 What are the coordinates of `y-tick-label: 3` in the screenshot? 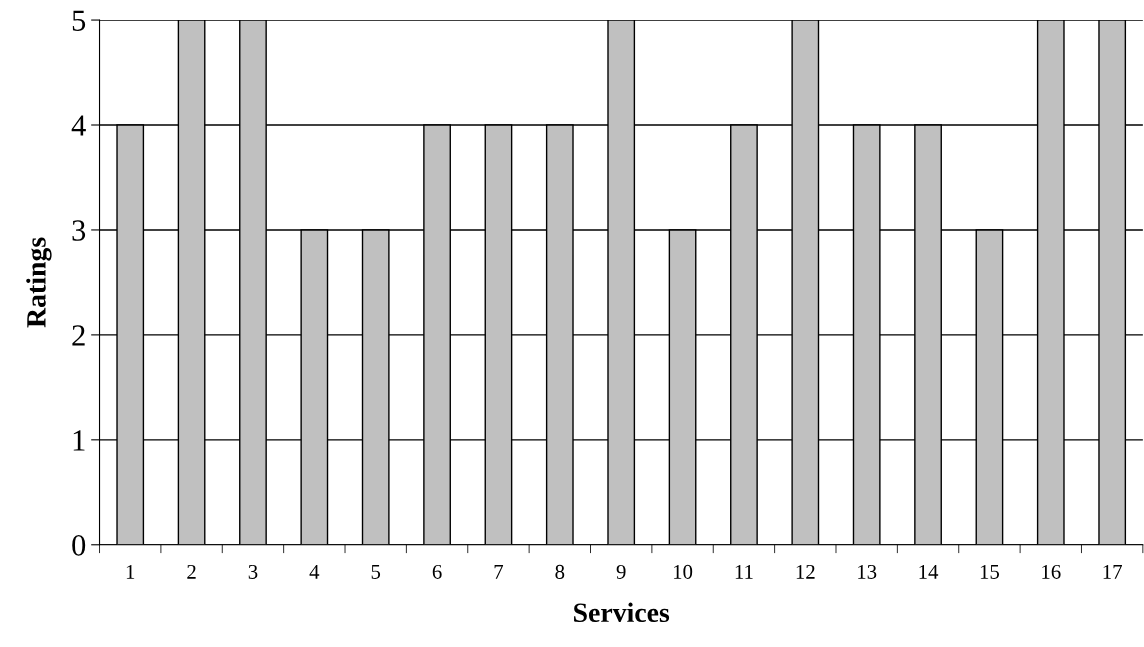 It's located at (79, 230).